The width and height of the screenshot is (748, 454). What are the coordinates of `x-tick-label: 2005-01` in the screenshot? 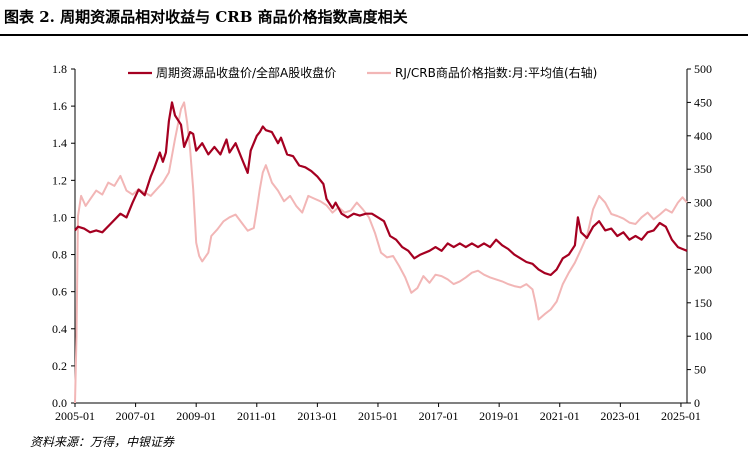 It's located at (75, 416).